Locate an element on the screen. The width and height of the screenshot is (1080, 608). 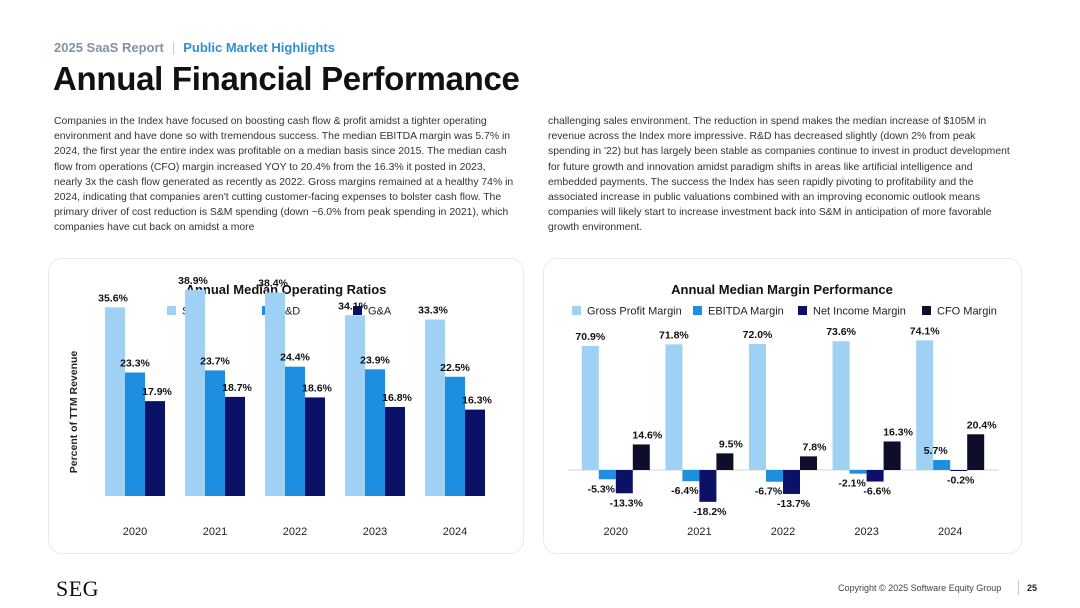
chart1-data-label-ebitda-margin-2023: -2.1% is located at coordinates (852, 484).